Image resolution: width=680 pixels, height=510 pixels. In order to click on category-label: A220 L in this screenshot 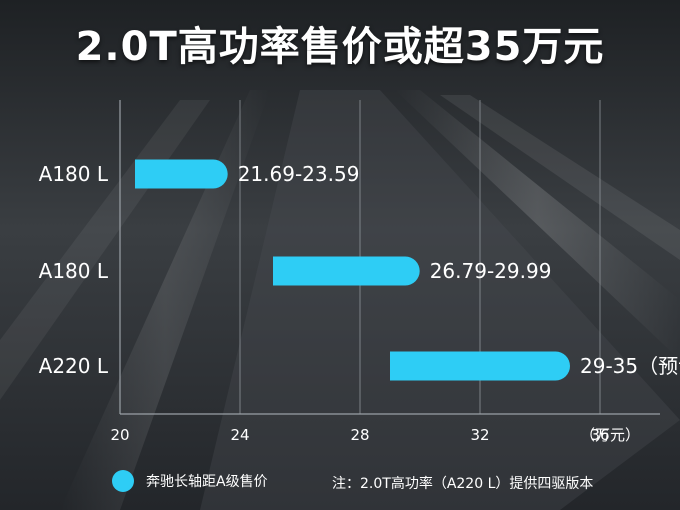, I will do `click(74, 366)`.